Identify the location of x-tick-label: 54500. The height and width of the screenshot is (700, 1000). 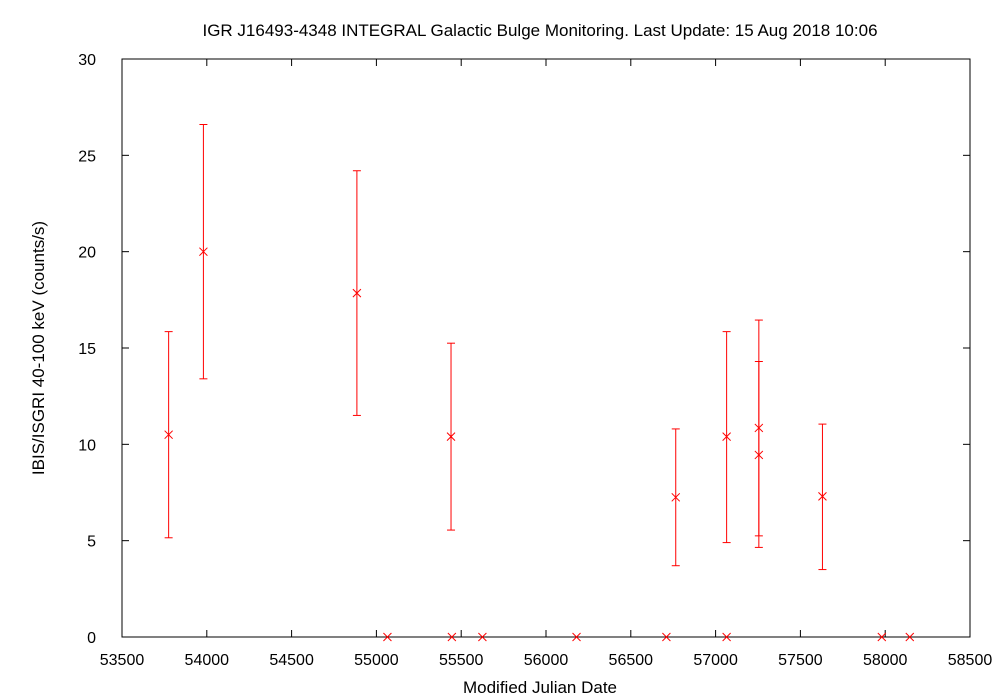
(291, 660).